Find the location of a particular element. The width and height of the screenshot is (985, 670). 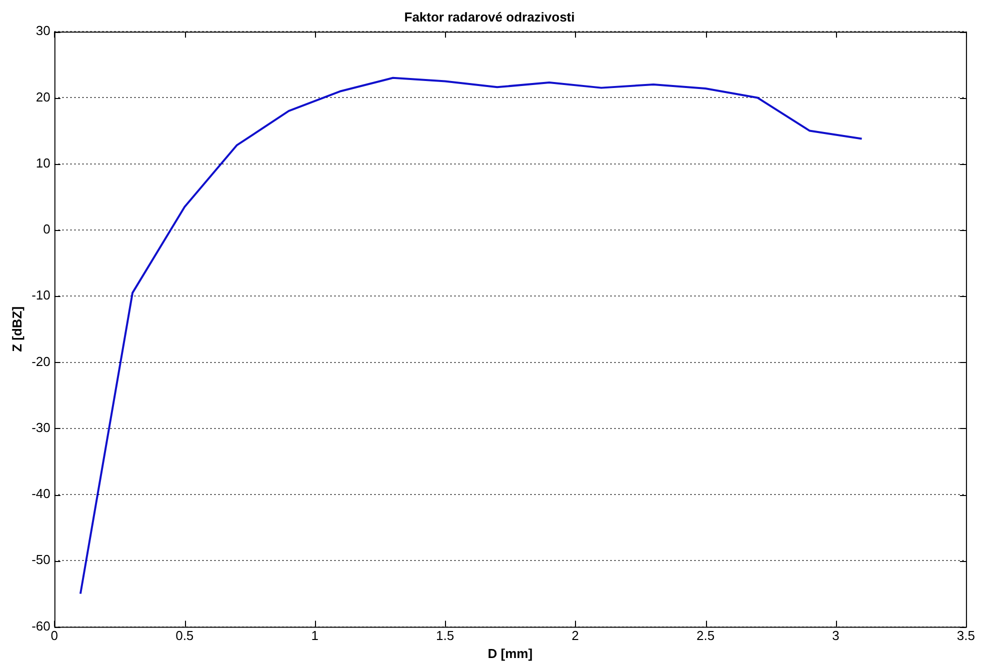

x-axis-title: D [mm] is located at coordinates (510, 653).